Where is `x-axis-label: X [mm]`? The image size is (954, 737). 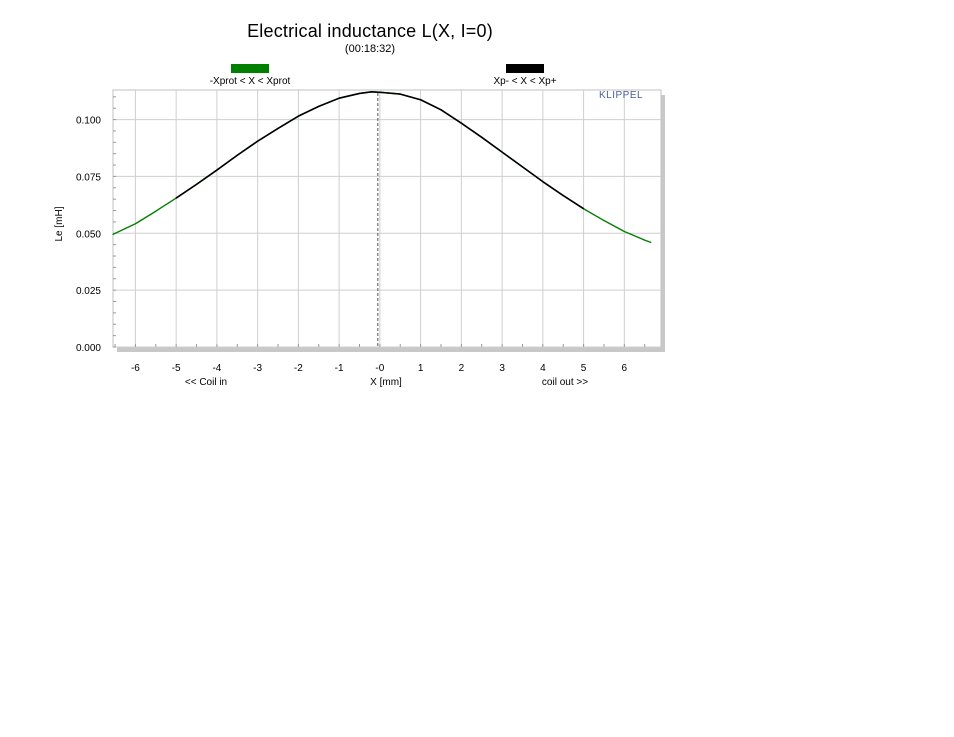
x-axis-label: X [mm] is located at coordinates (386, 382).